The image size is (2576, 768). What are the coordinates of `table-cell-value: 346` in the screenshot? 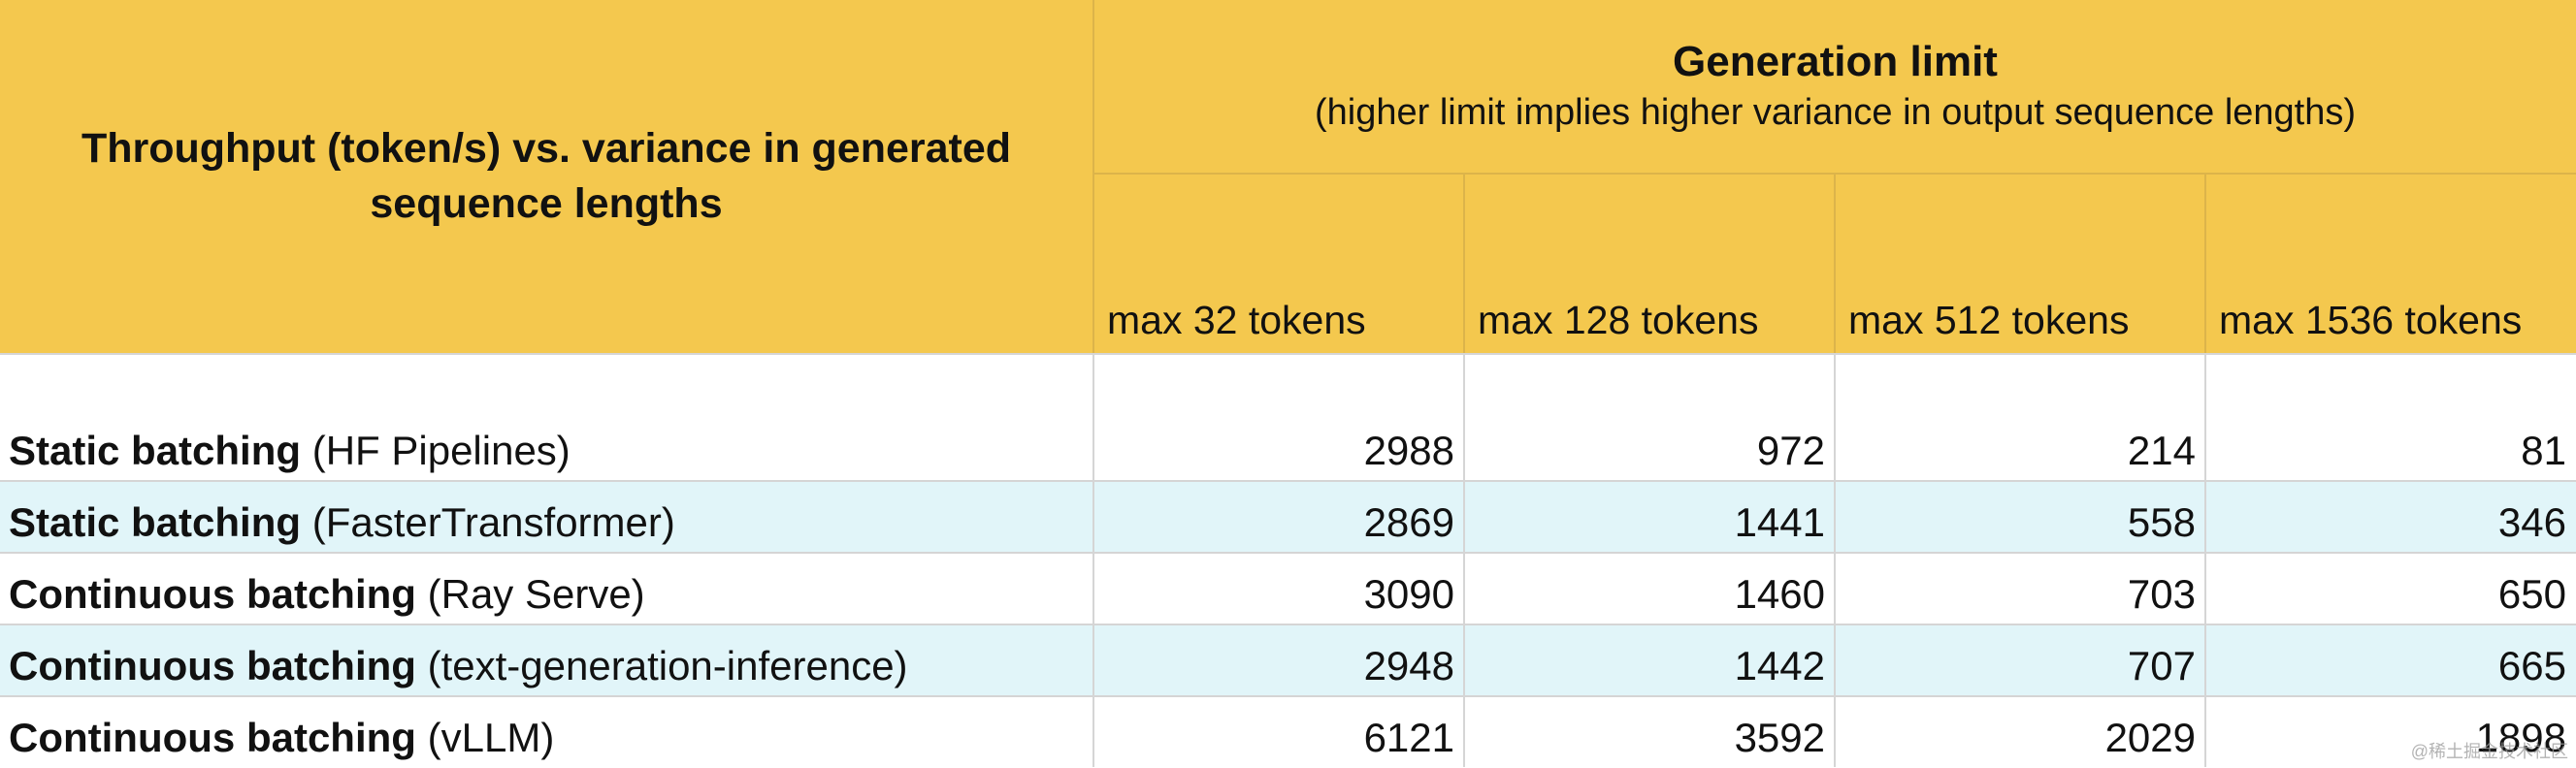 It's located at (2531, 522).